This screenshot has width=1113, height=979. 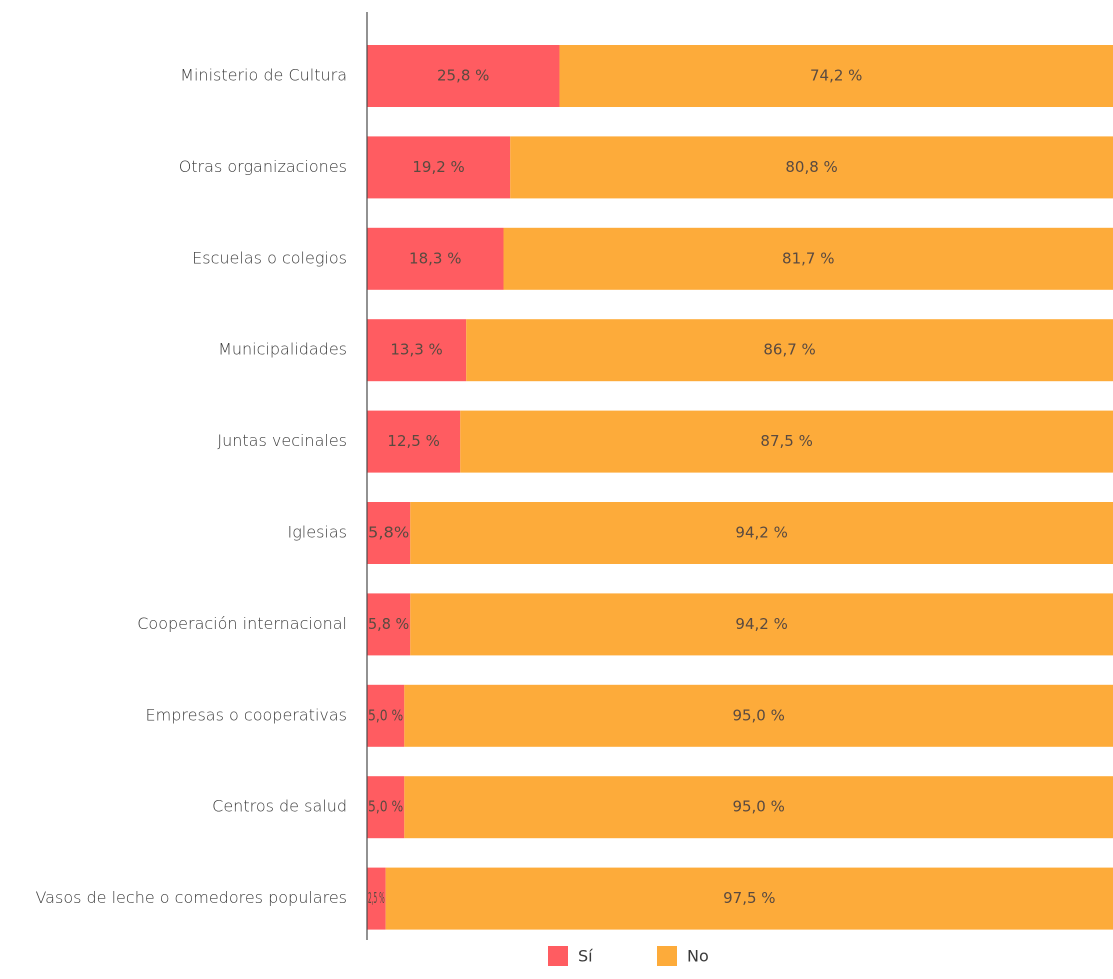 I want to click on category-label-cooperacion-internacional: Cooperación internacional, so click(x=242, y=623).